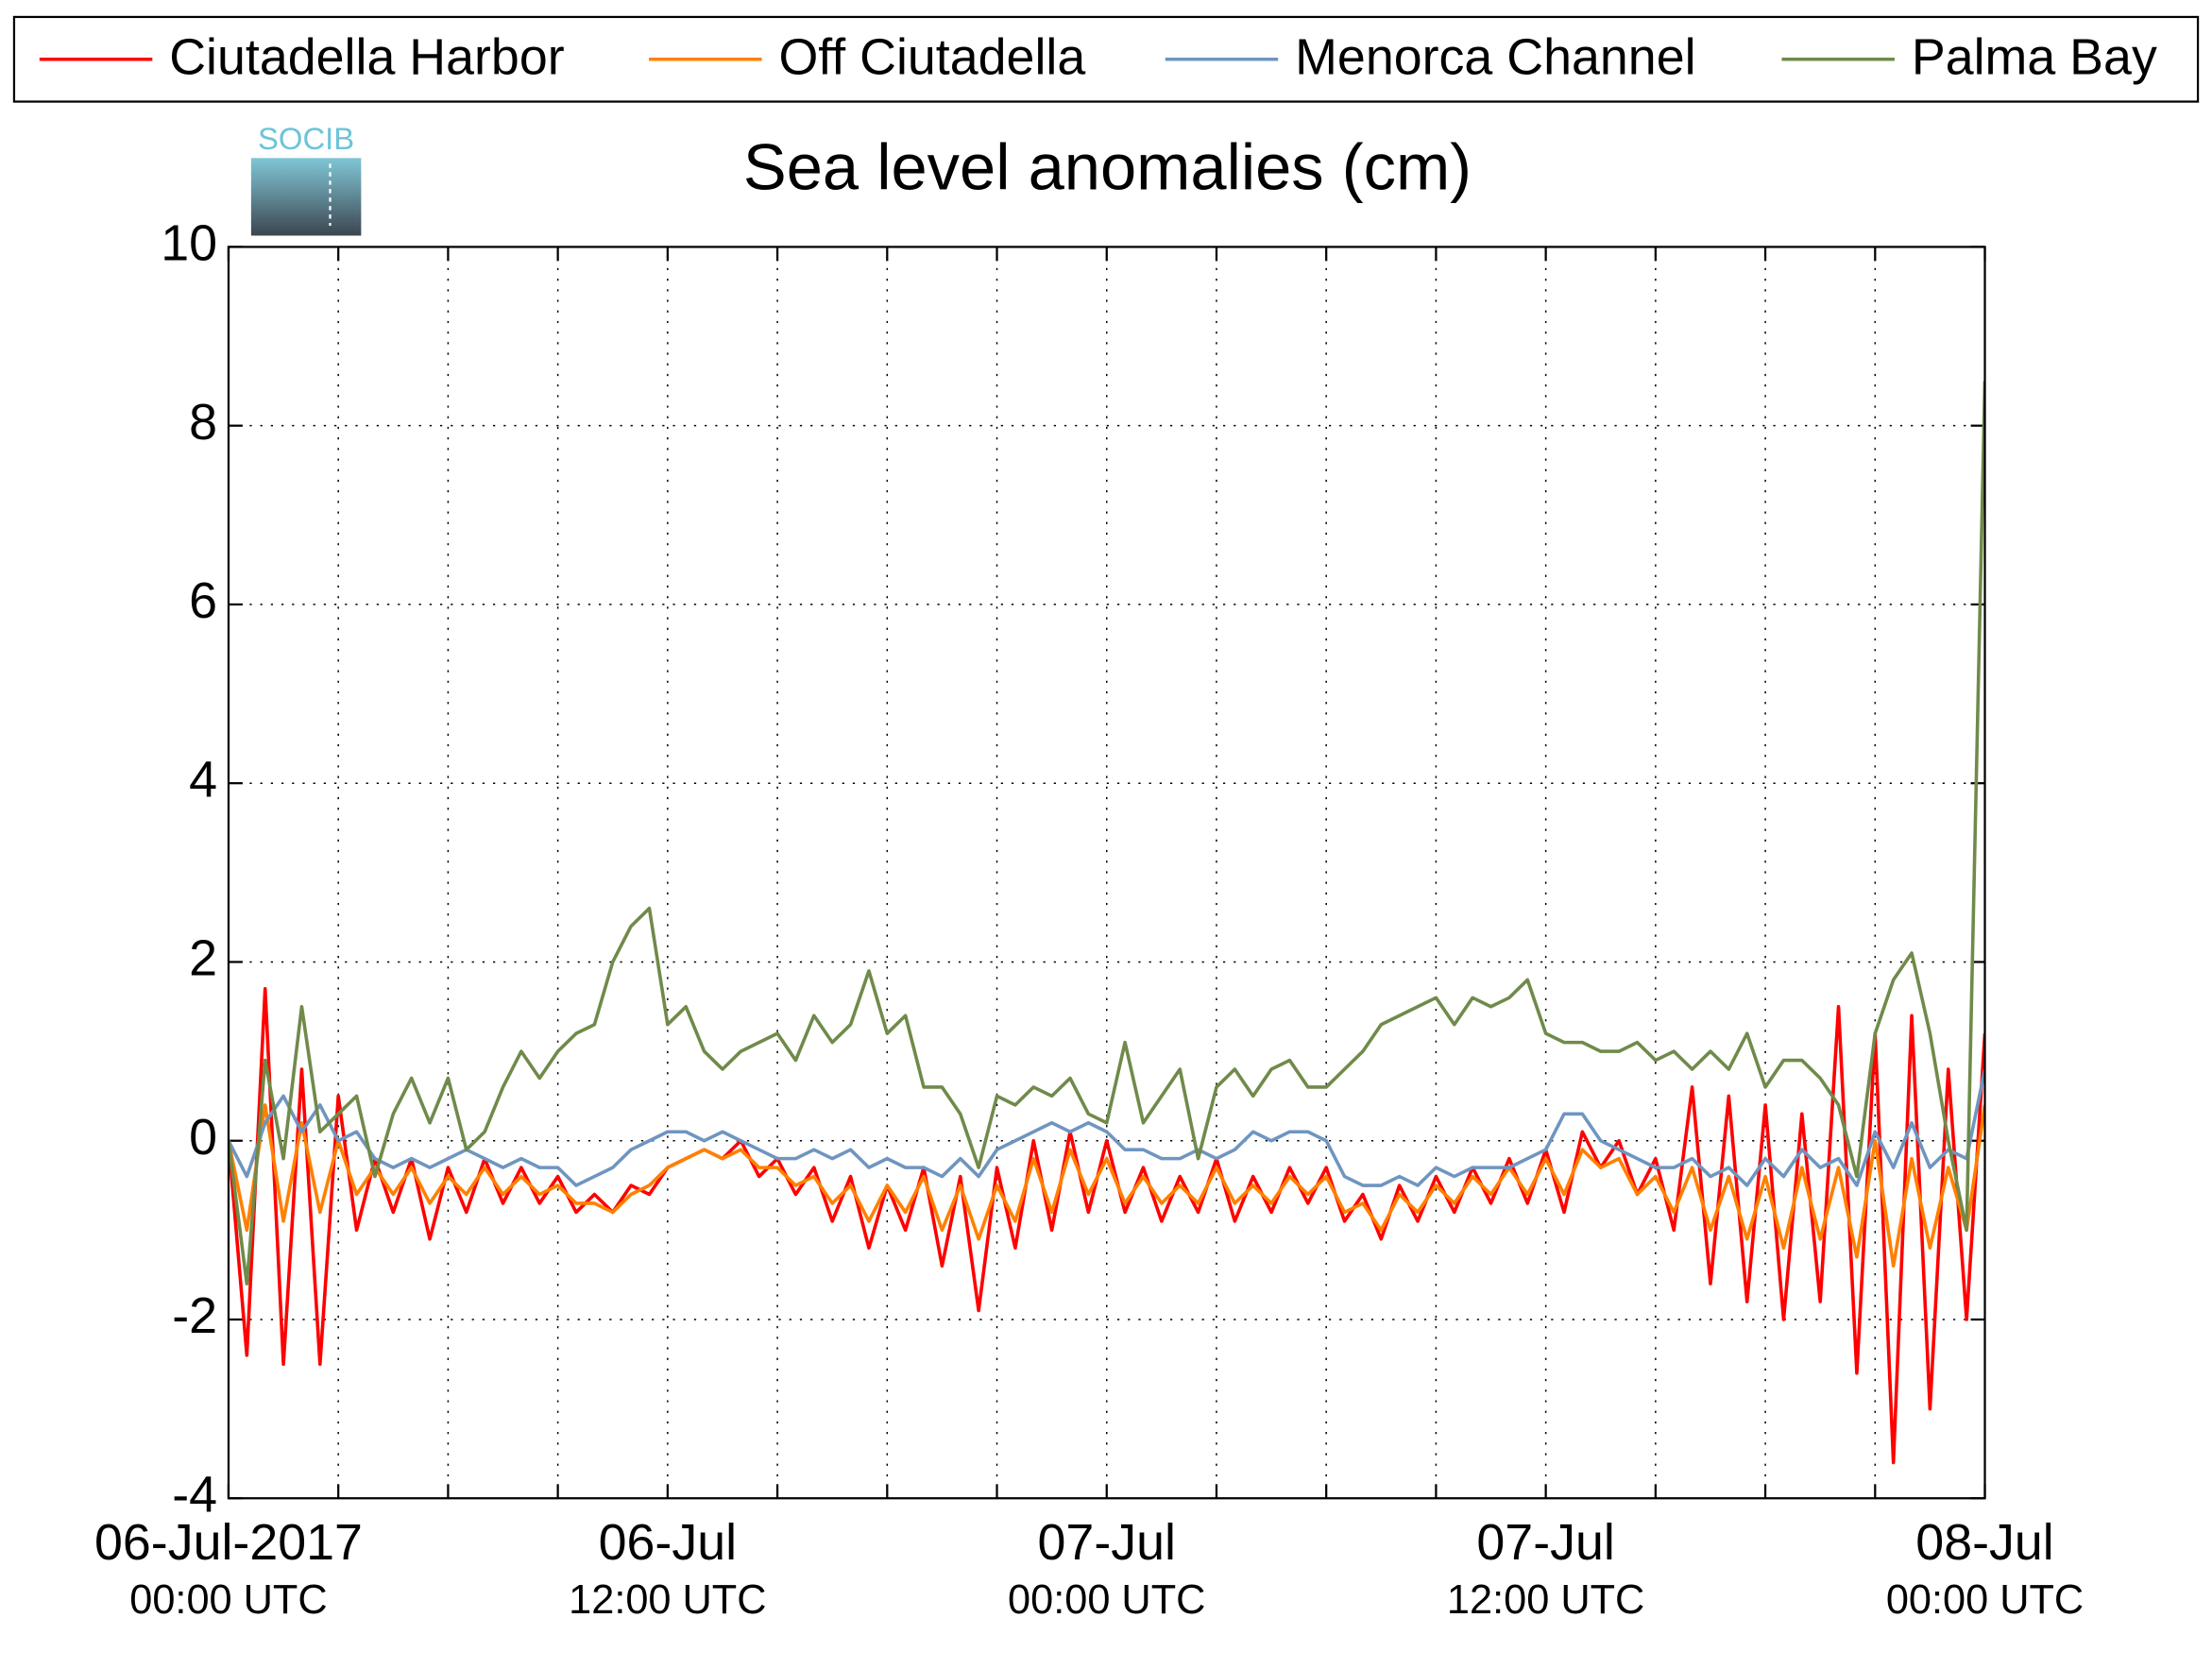  I want to click on y-tick-label: -4, so click(194, 1495).